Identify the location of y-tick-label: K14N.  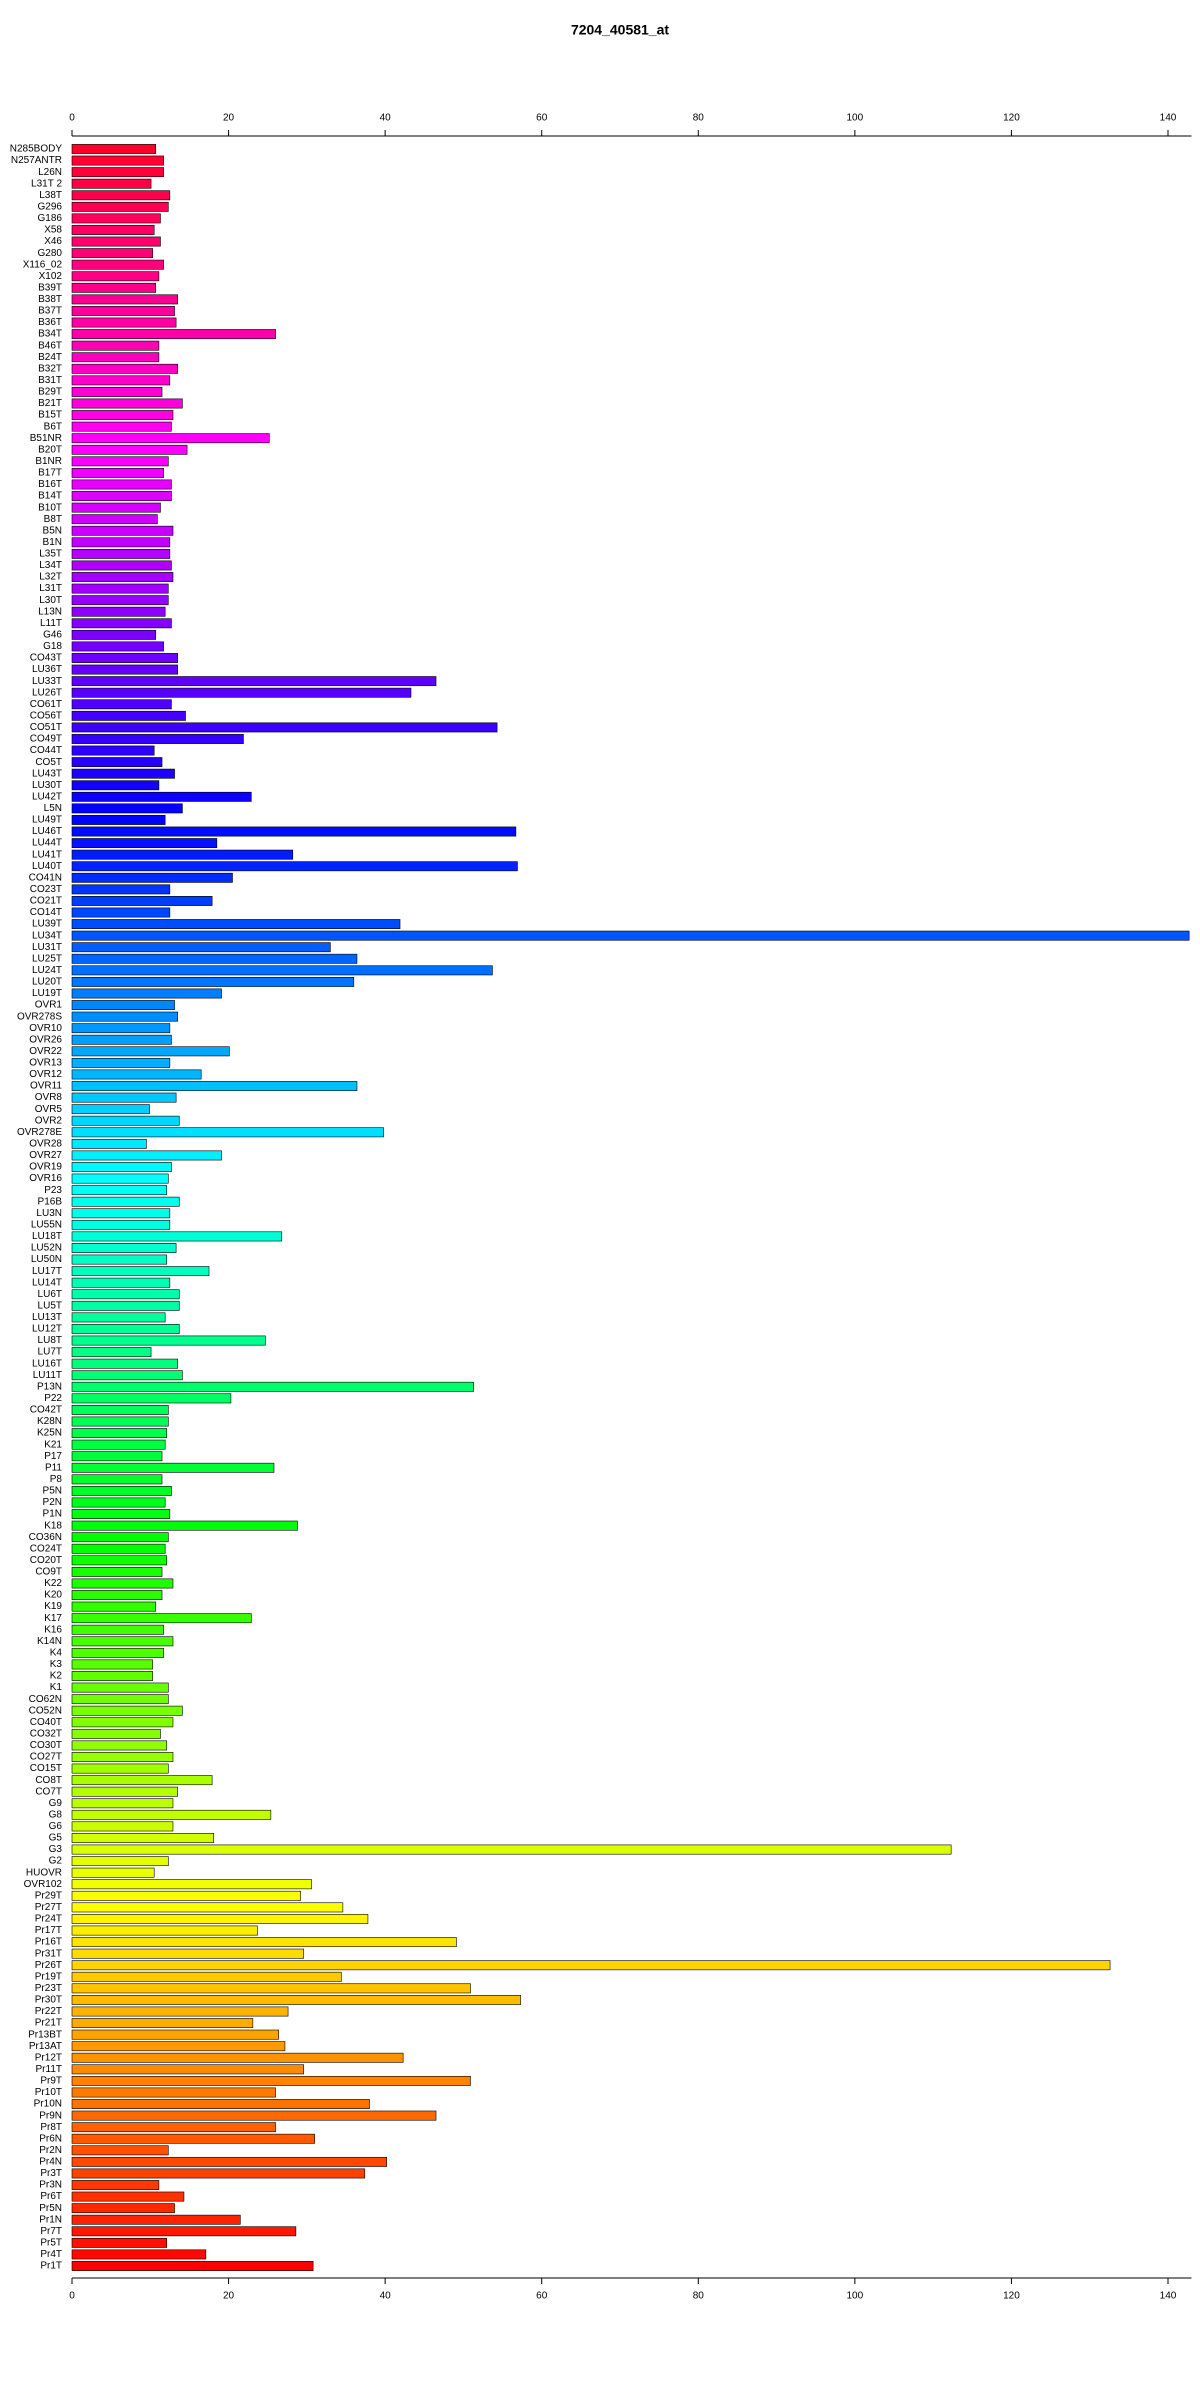
(49, 1641).